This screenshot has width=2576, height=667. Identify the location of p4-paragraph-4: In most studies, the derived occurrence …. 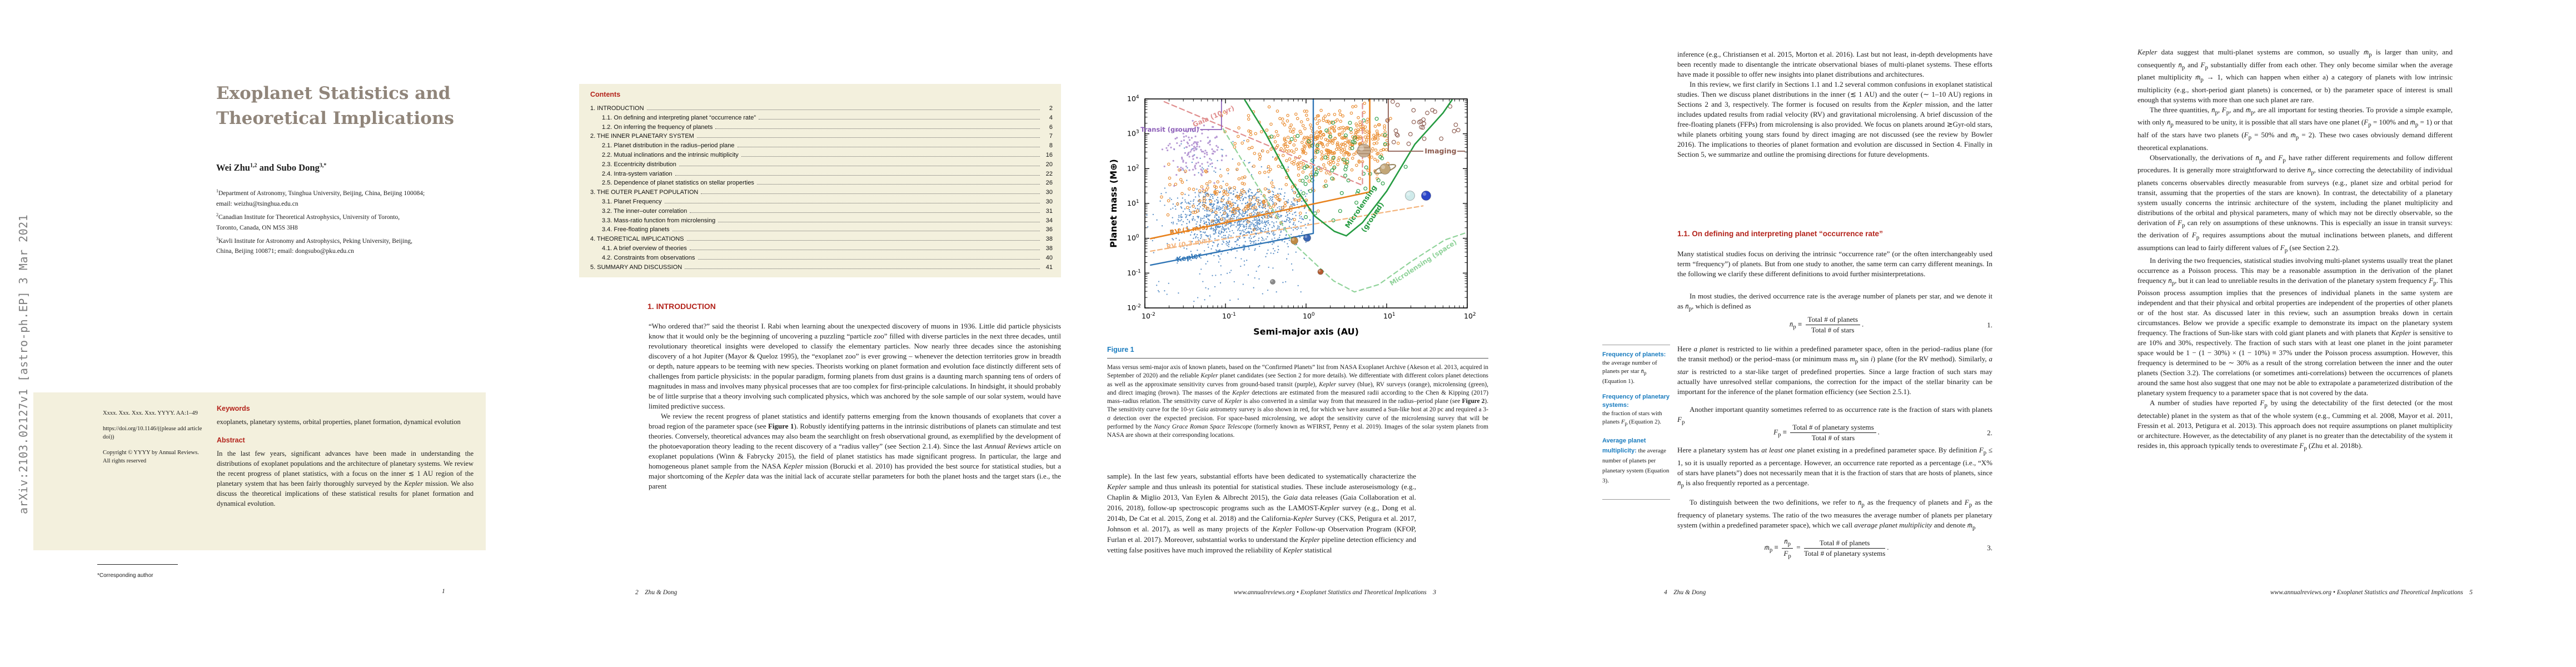
(1834, 302).